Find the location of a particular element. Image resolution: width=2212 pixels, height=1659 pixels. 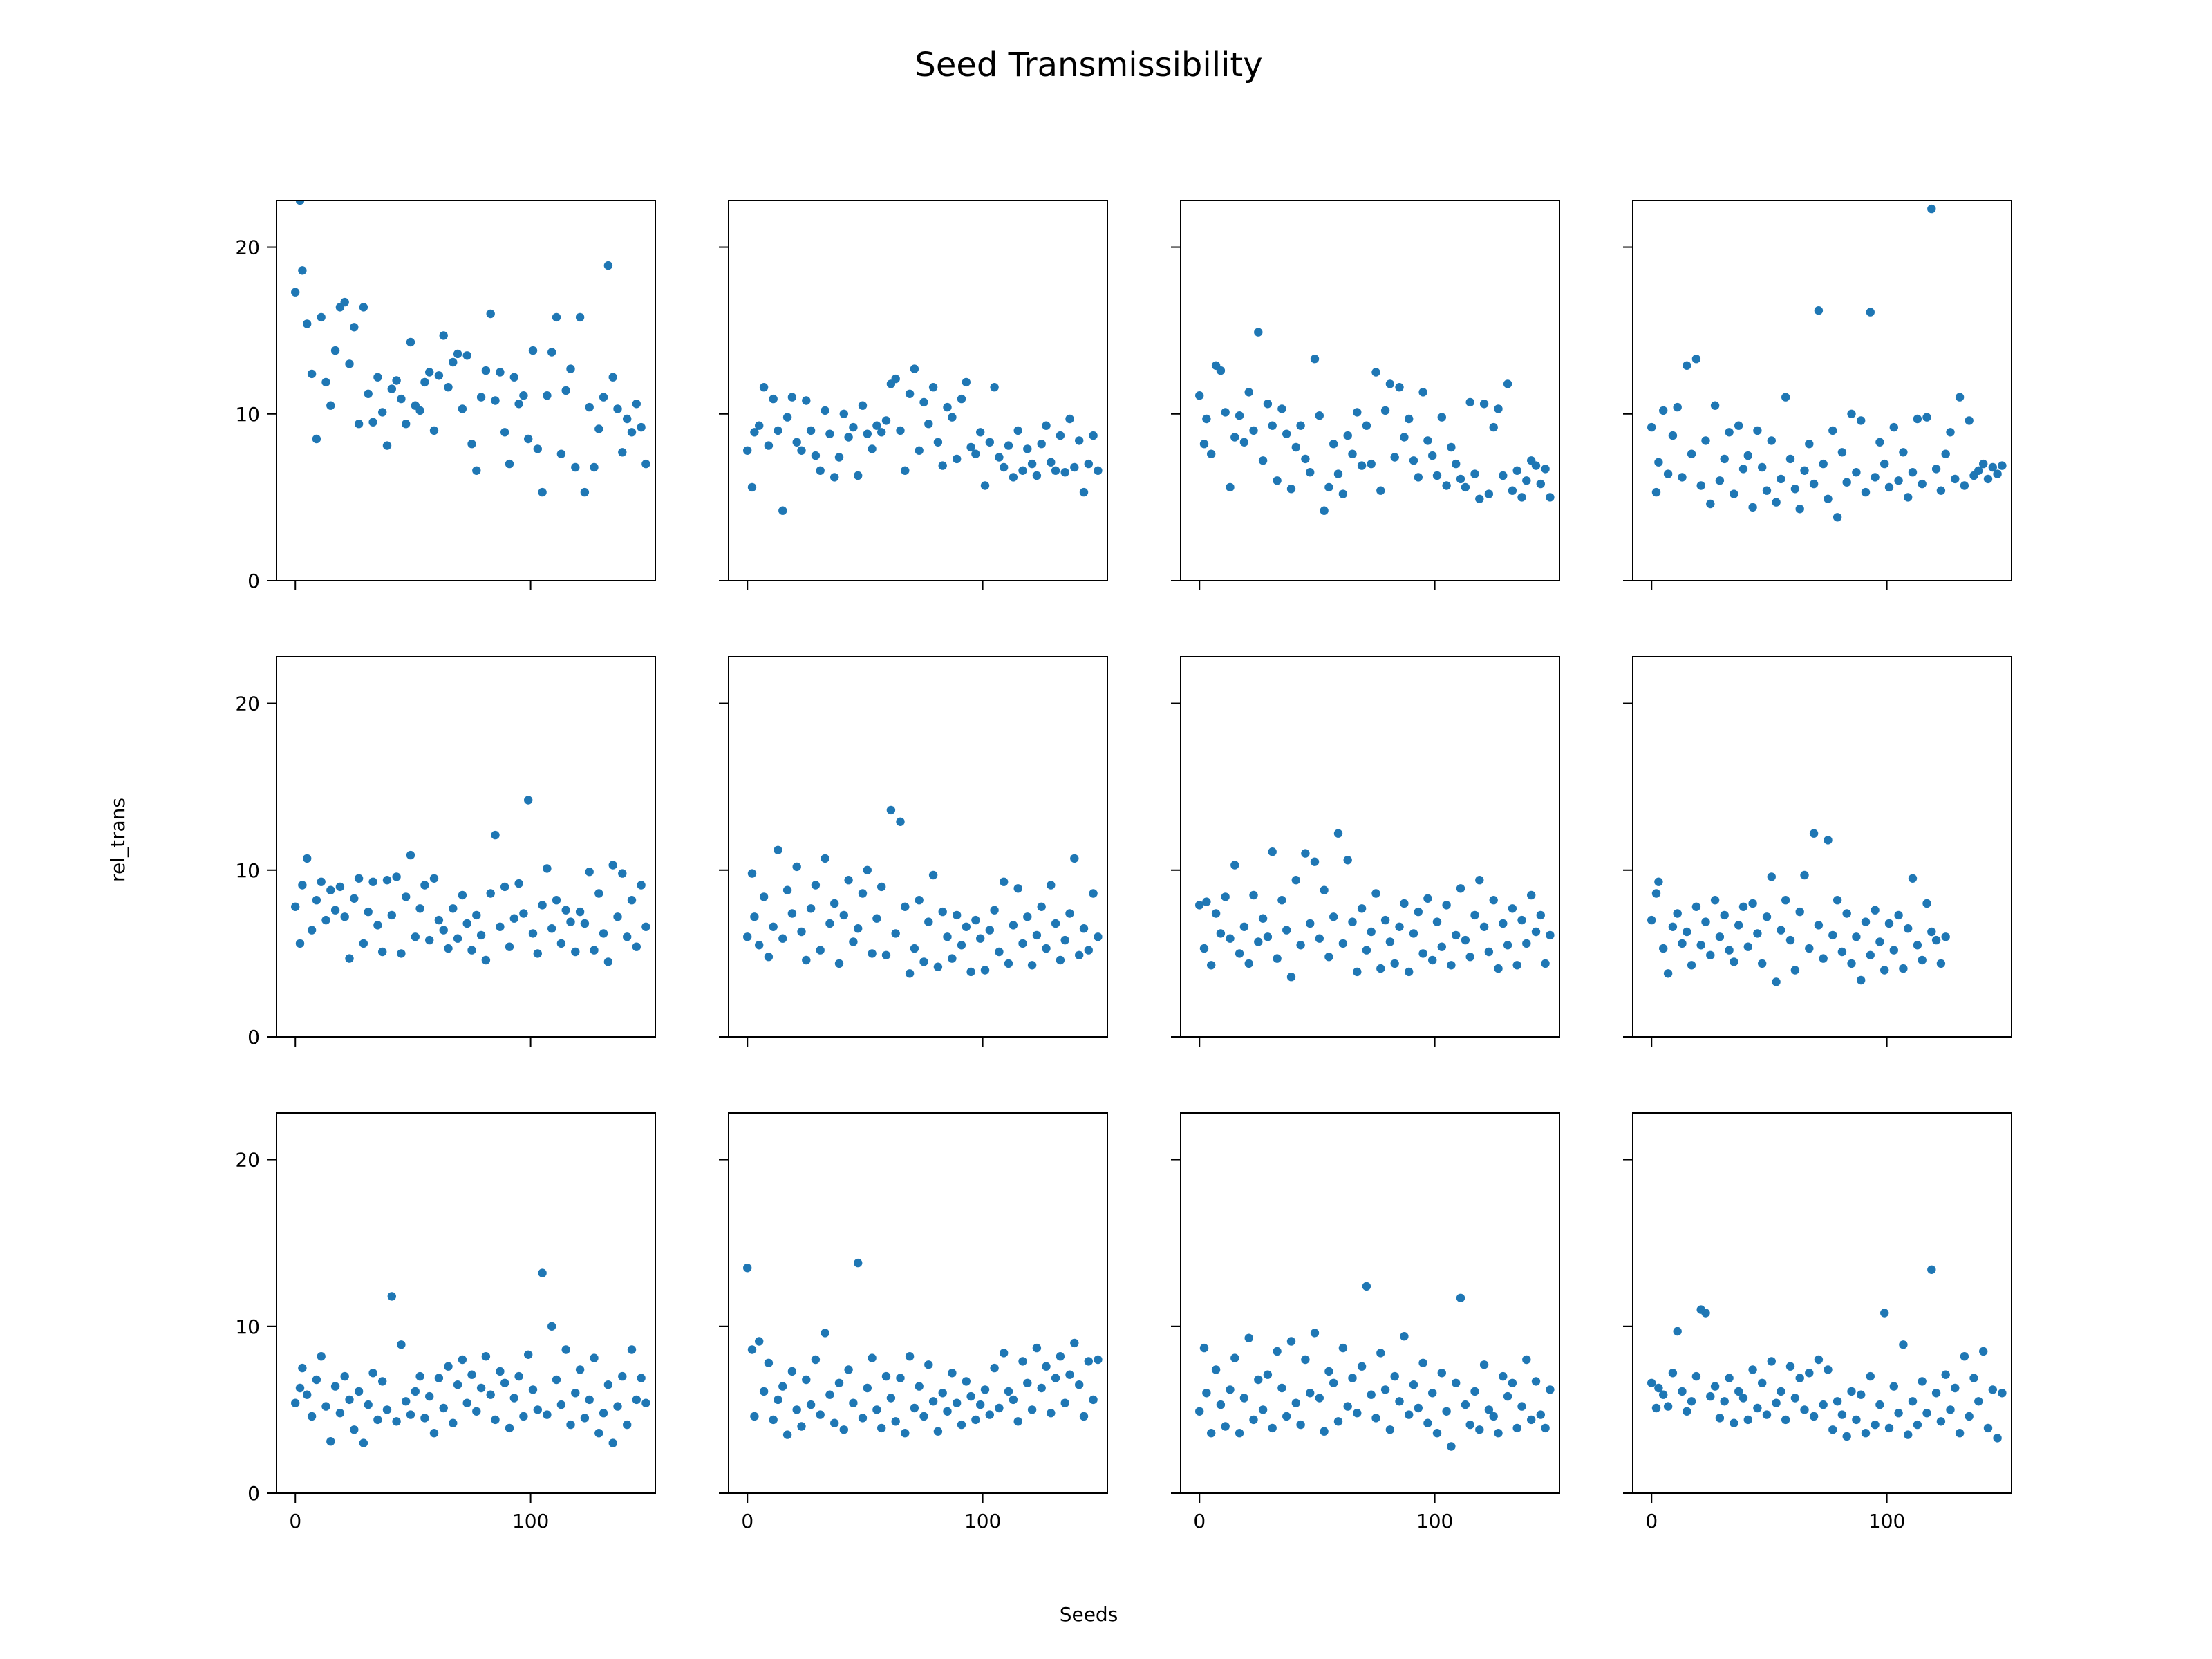

subplot-1-0: 0 10 20 is located at coordinates (446, 852).